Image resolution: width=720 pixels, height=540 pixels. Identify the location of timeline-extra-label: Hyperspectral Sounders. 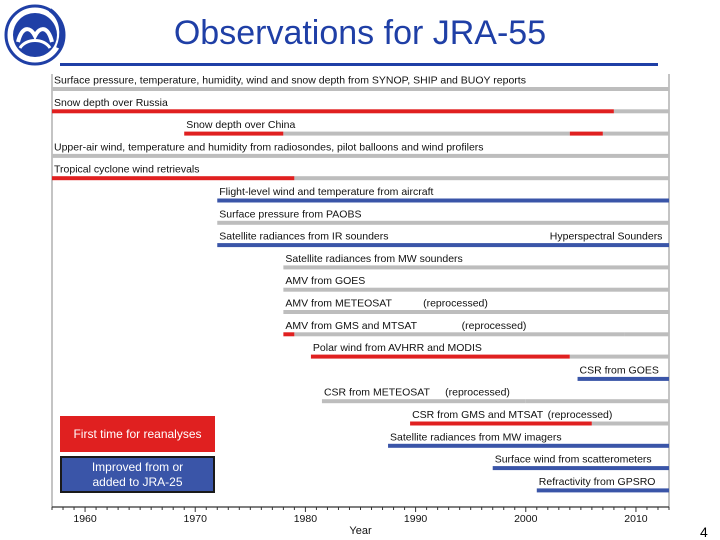
(606, 237).